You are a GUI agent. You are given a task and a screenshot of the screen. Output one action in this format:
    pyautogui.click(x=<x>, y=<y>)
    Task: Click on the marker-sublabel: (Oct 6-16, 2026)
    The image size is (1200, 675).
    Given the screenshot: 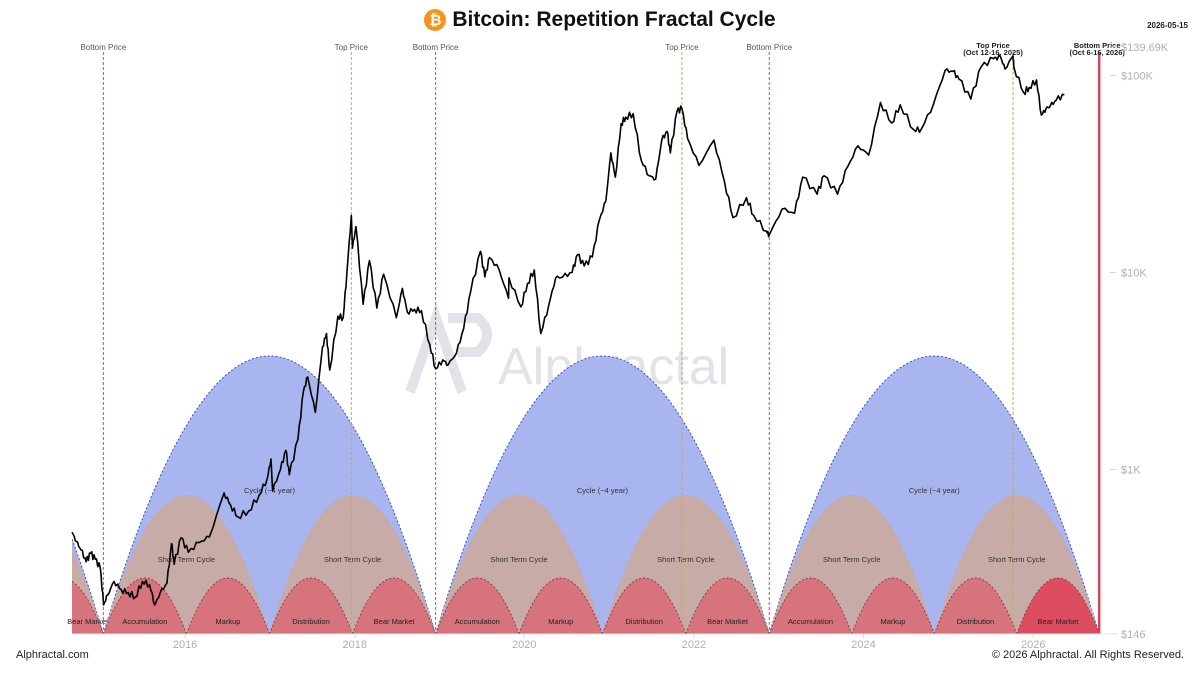 What is the action you would take?
    pyautogui.click(x=1097, y=52)
    